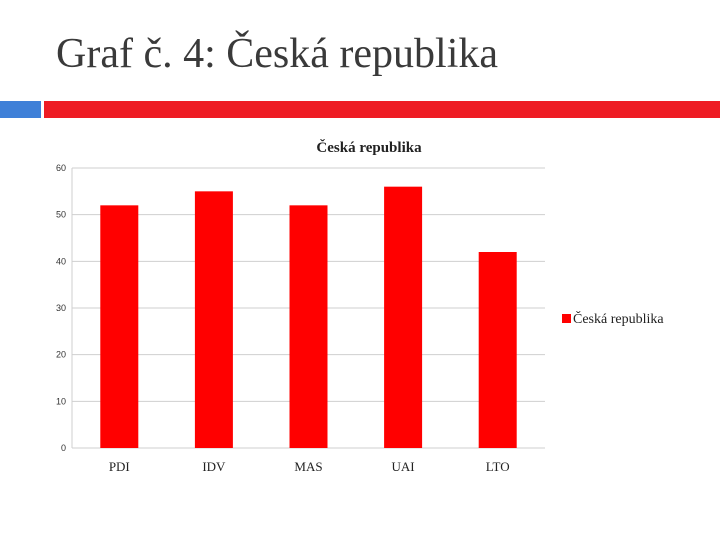 This screenshot has height=540, width=720. I want to click on accent-bar-blue, so click(20, 109).